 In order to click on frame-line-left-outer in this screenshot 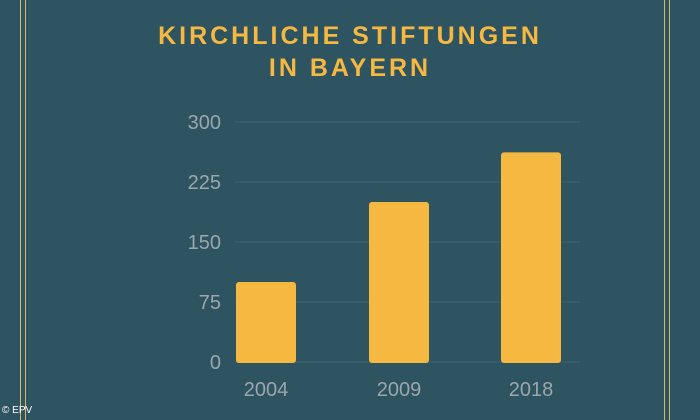, I will do `click(20, 210)`.